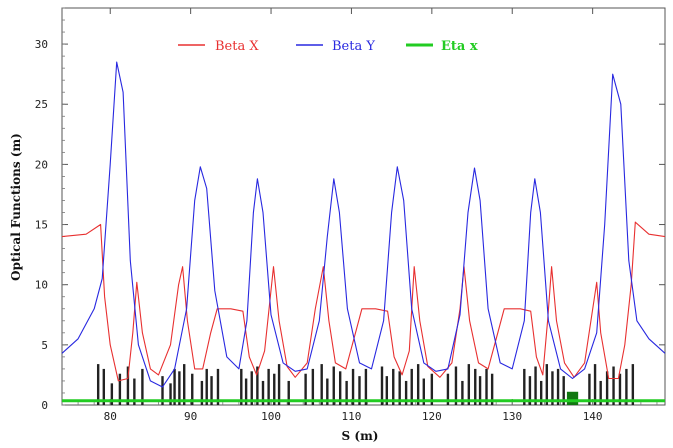 This screenshot has height=448, width=673. Describe the element at coordinates (41, 104) in the screenshot. I see `y-tick-label: 25` at that location.